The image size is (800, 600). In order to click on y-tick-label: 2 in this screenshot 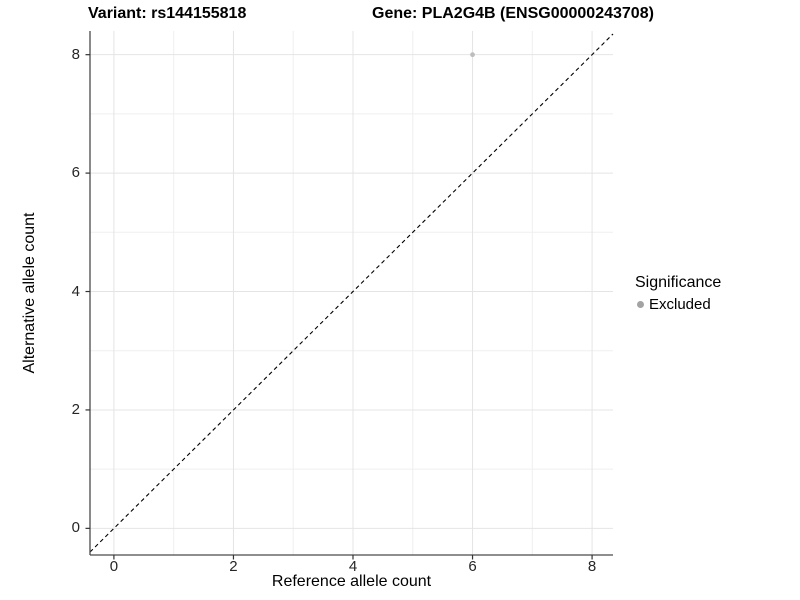, I will do `click(75, 409)`.